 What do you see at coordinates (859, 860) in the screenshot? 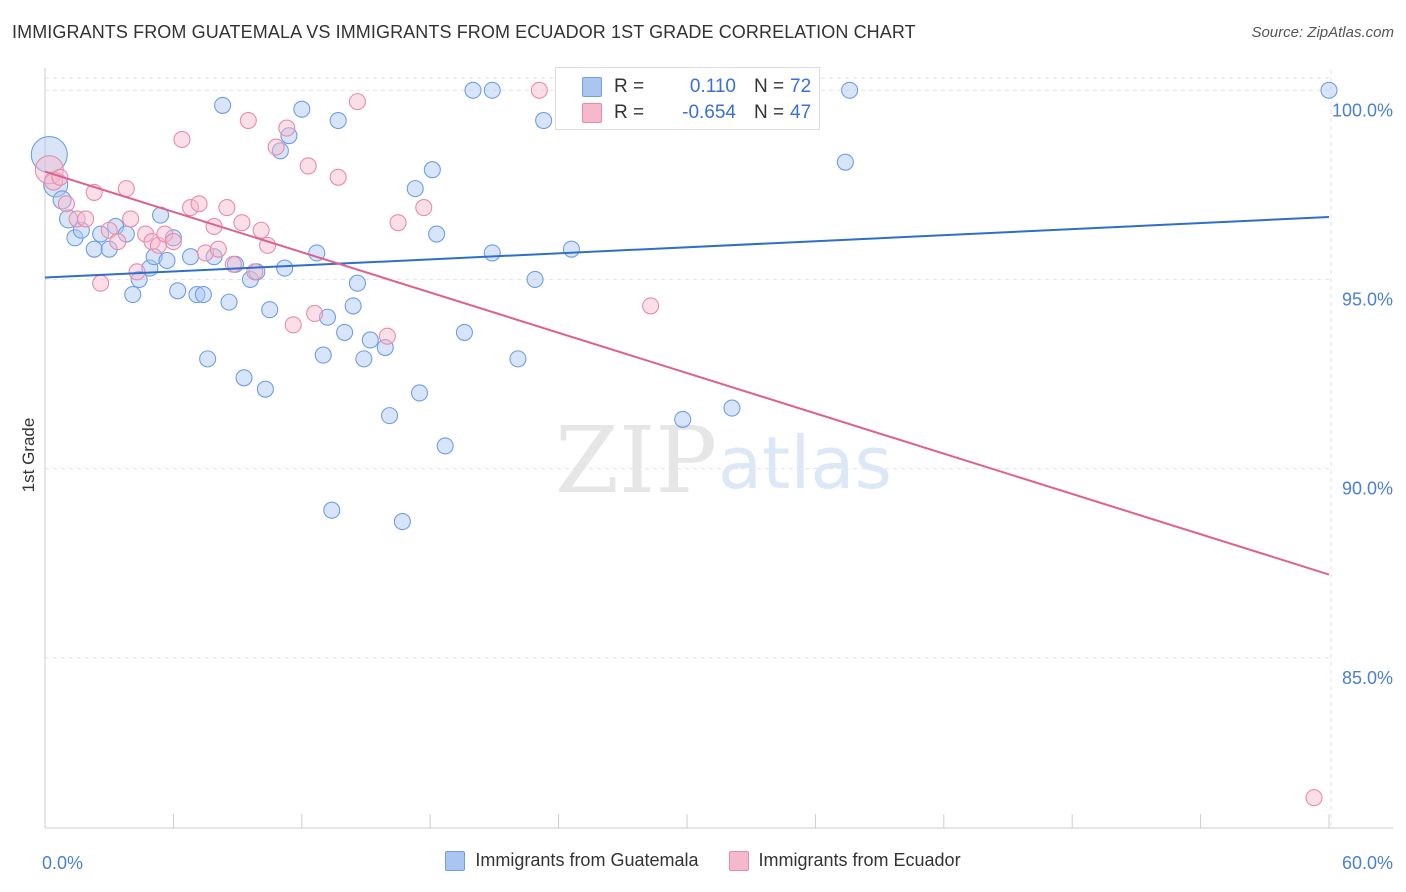
I see `legend-label-ecuador: Immigrants from Ecuador` at bounding box center [859, 860].